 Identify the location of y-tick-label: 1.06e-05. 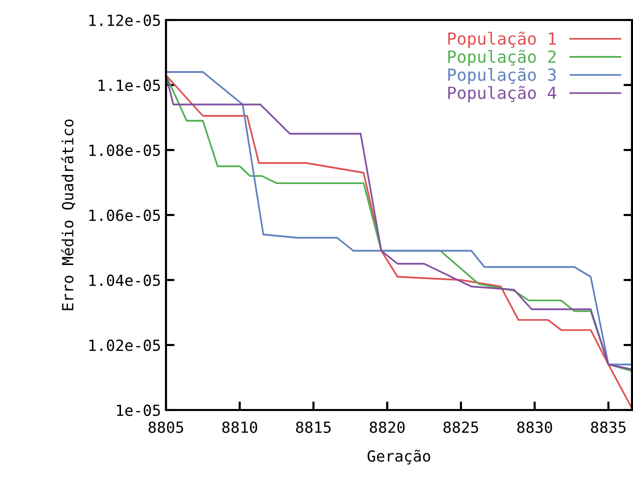
(124, 216).